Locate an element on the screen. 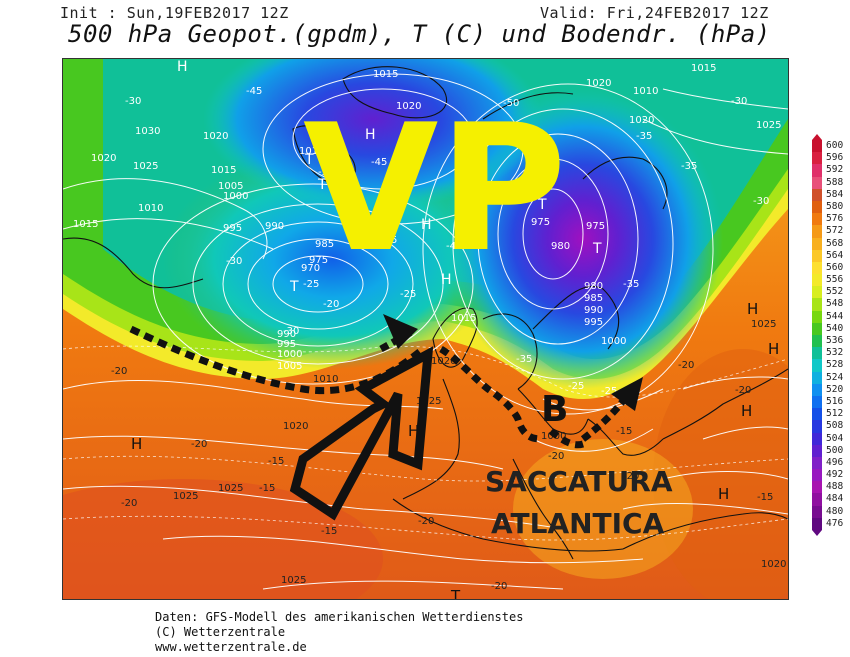  svg-text: 1015 is located at coordinates (463, 318).